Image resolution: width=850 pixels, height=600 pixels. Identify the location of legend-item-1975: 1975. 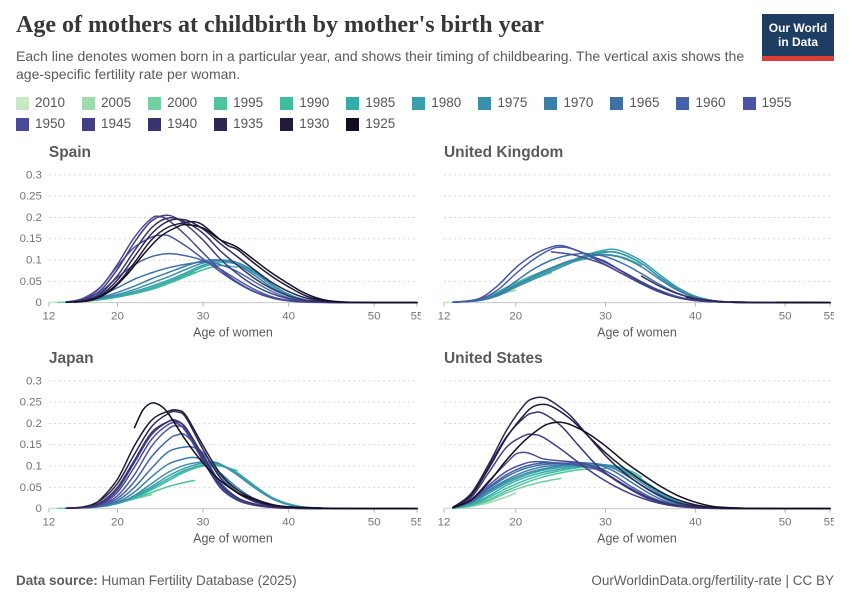
(502, 103).